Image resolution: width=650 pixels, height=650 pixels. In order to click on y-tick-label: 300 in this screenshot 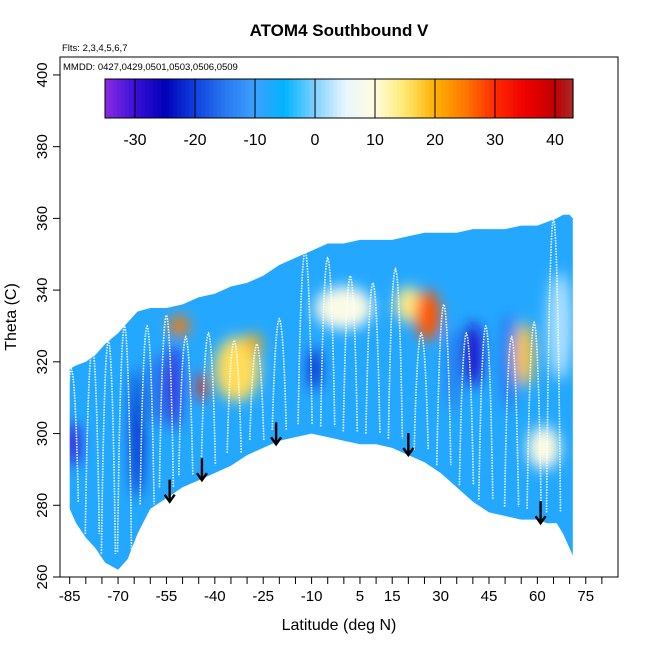, I will do `click(42, 433)`.